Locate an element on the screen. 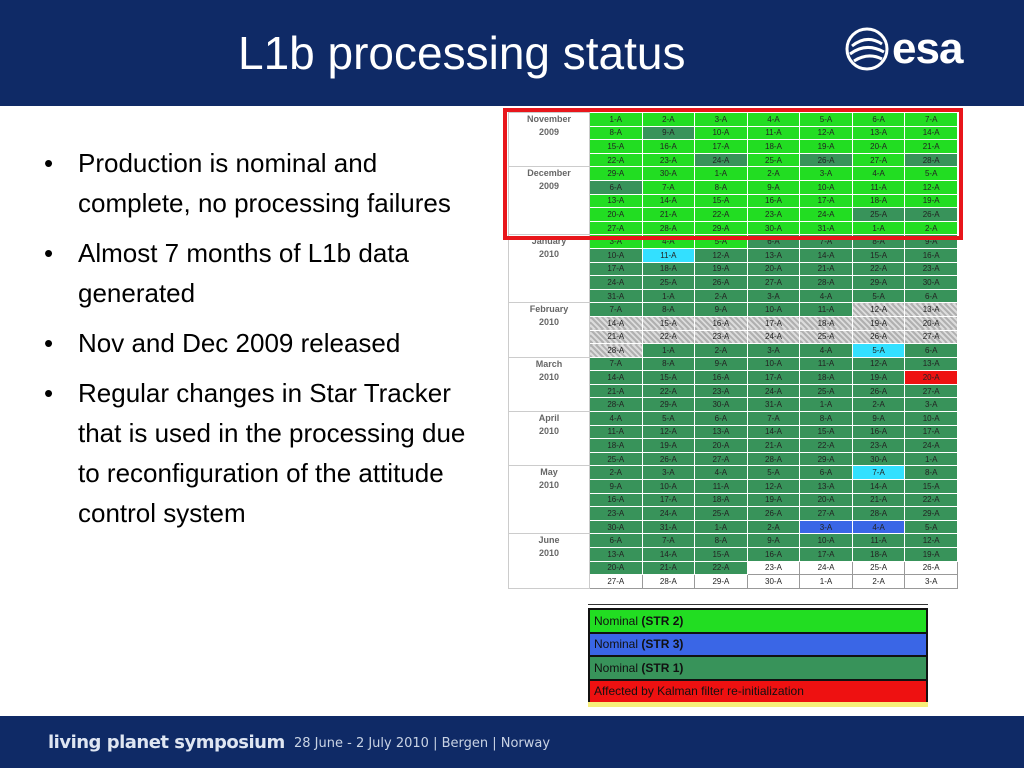 Image resolution: width=1024 pixels, height=768 pixels. slide-header: L1b processing status esa is located at coordinates (512, 53).